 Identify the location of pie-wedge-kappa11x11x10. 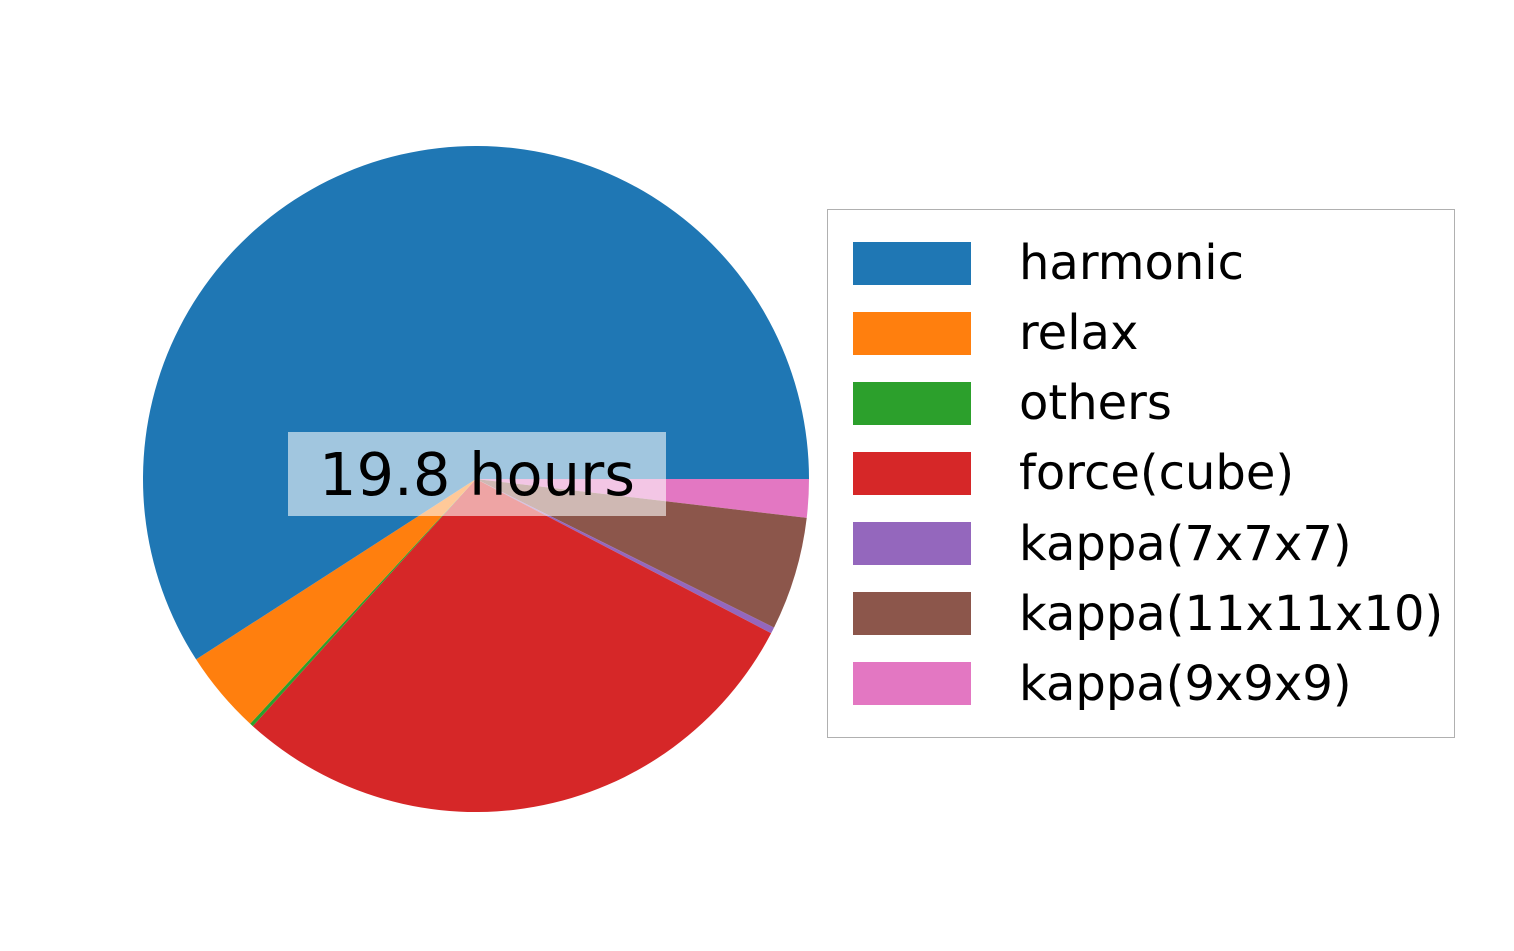
(641, 553).